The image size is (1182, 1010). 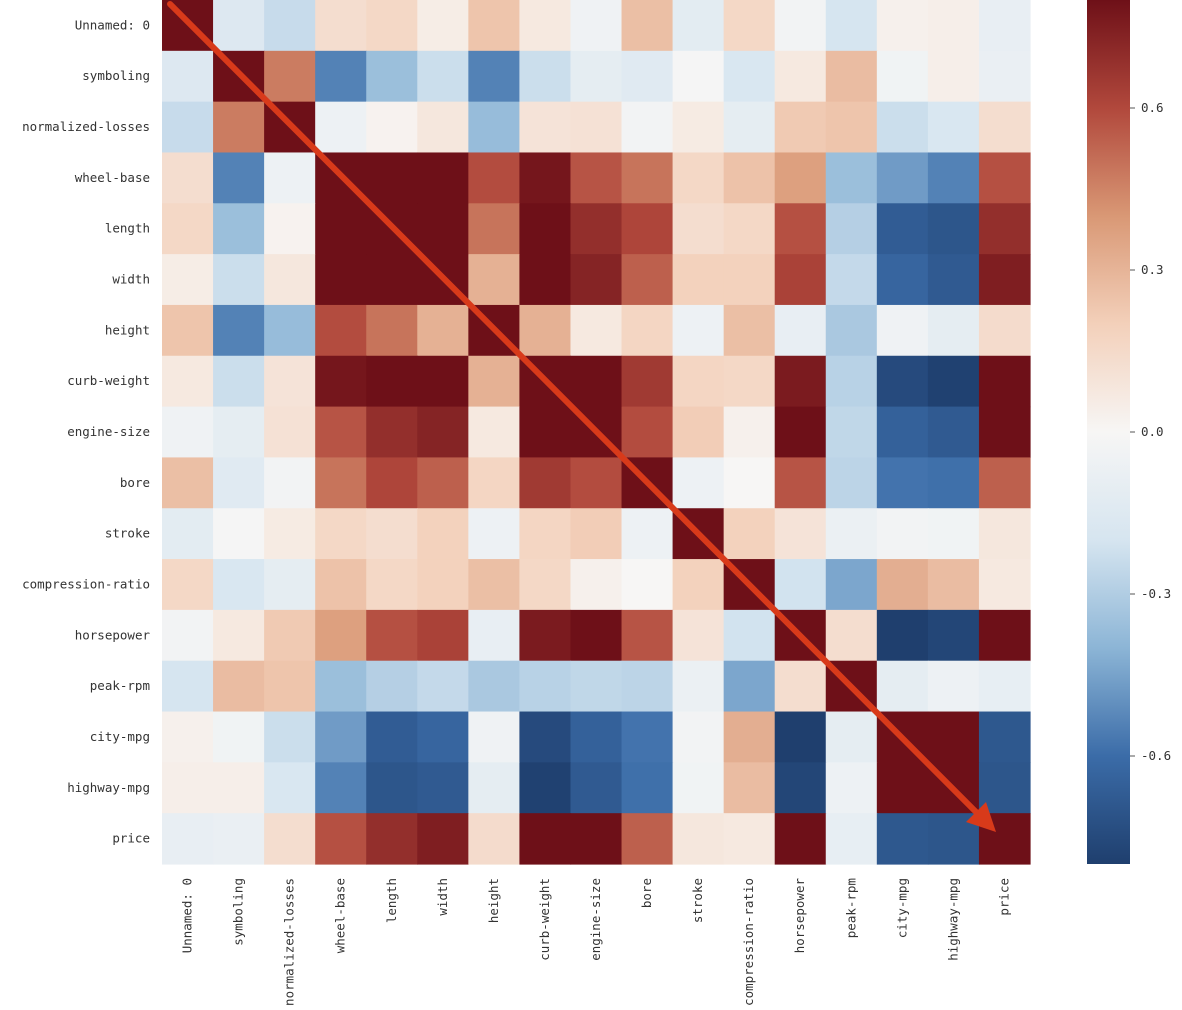 What do you see at coordinates (187, 915) in the screenshot?
I see `x-tick-label: Unnamed: 0` at bounding box center [187, 915].